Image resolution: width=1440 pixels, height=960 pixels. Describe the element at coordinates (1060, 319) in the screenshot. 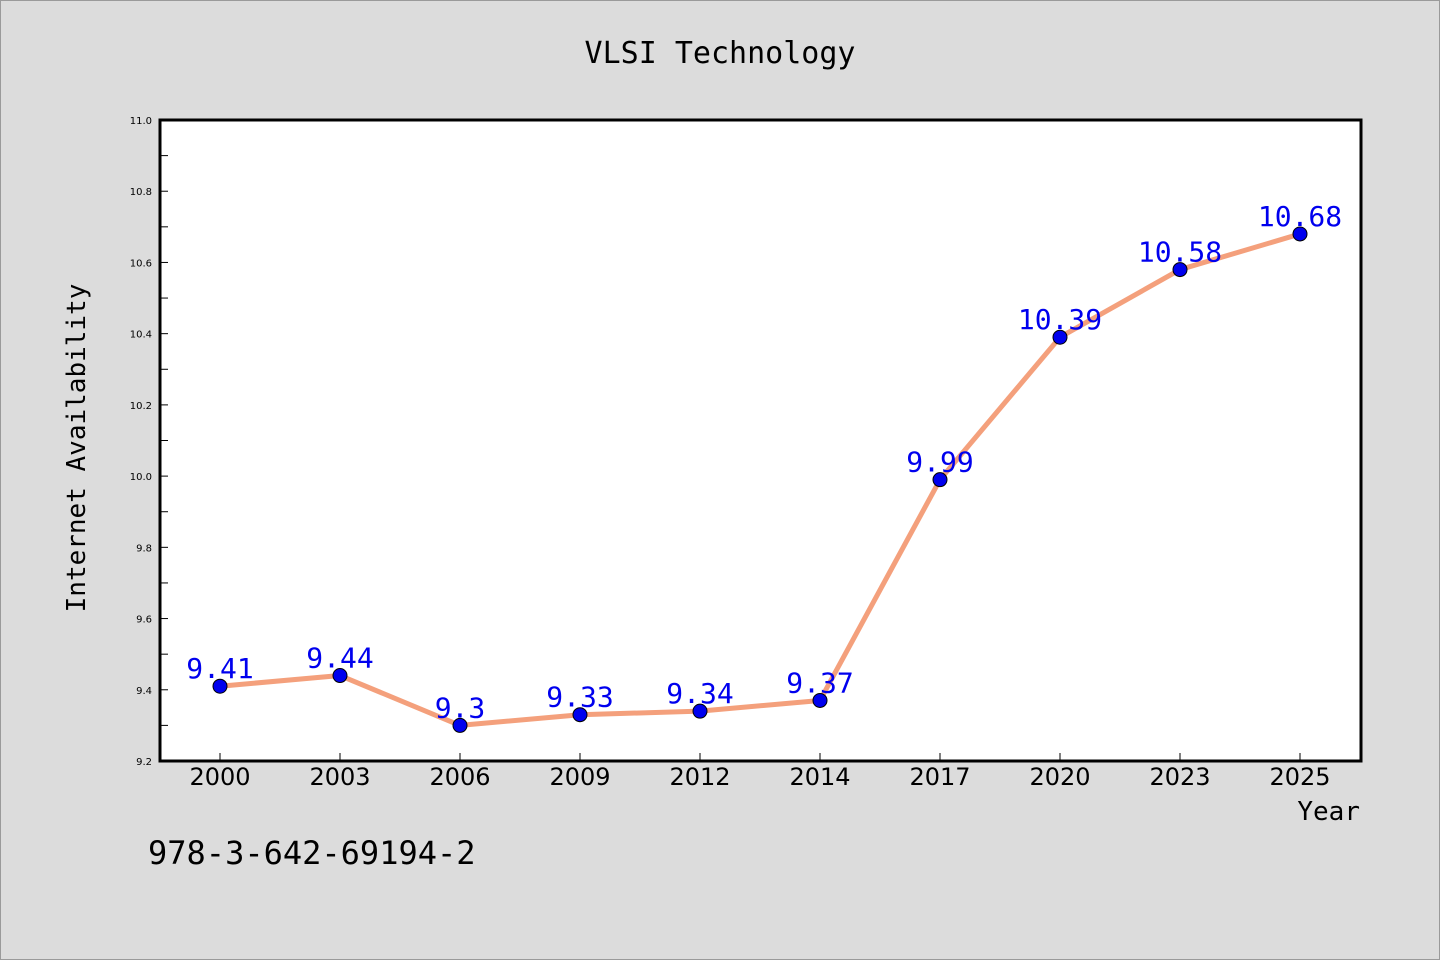

I see `data-value-label: 10.39` at that location.